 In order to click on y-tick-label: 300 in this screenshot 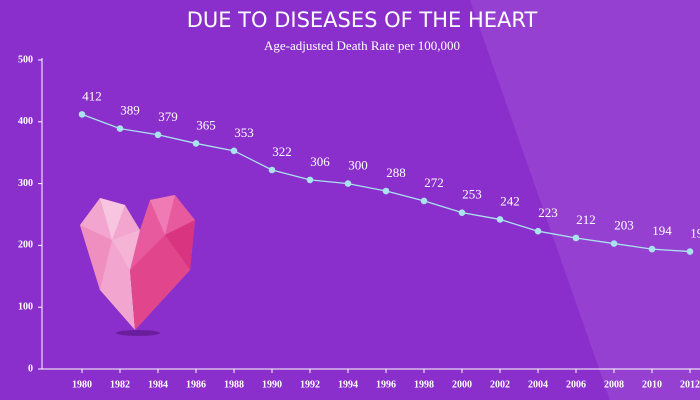, I will do `click(25, 183)`.